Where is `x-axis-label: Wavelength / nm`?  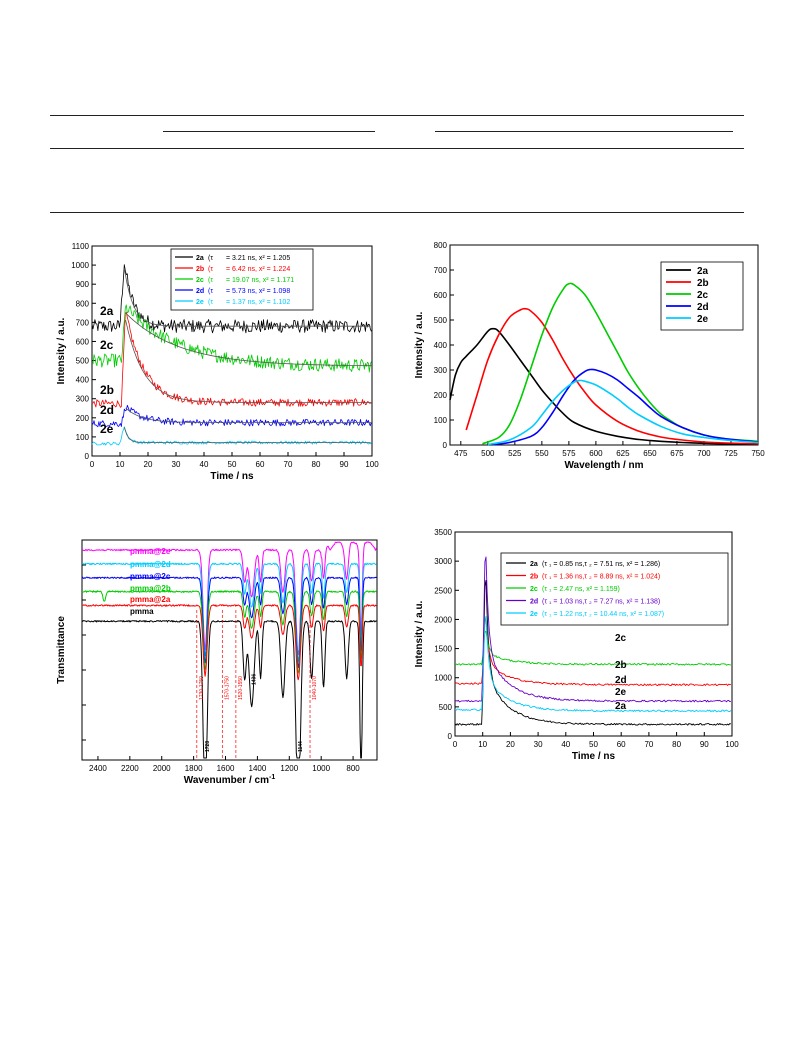 x-axis-label: Wavelength / nm is located at coordinates (603, 465).